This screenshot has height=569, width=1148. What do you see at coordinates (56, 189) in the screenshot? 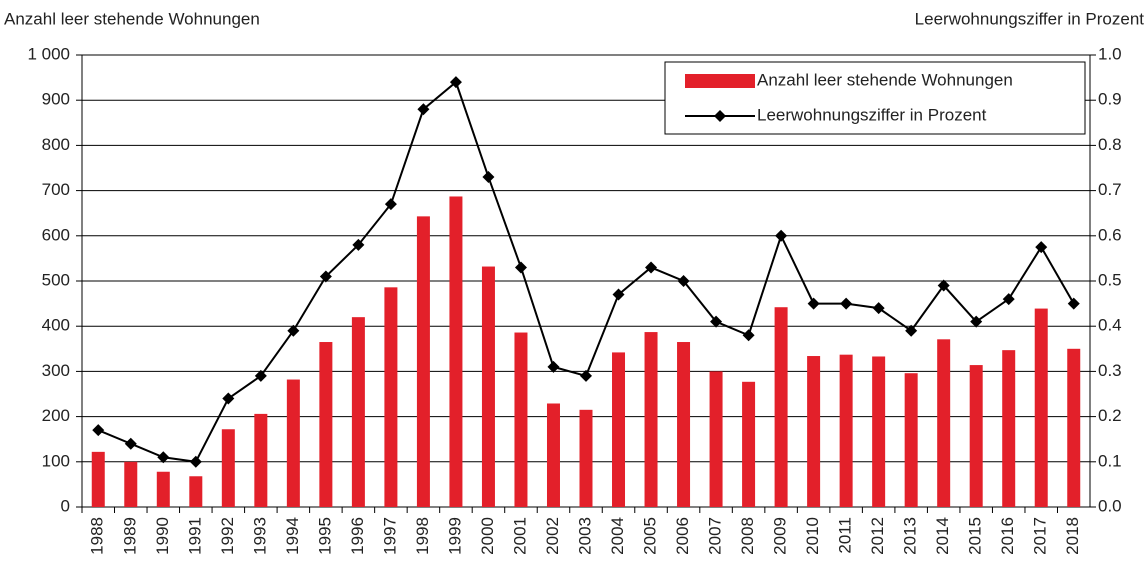
I see `y-tick-label: 700` at bounding box center [56, 189].